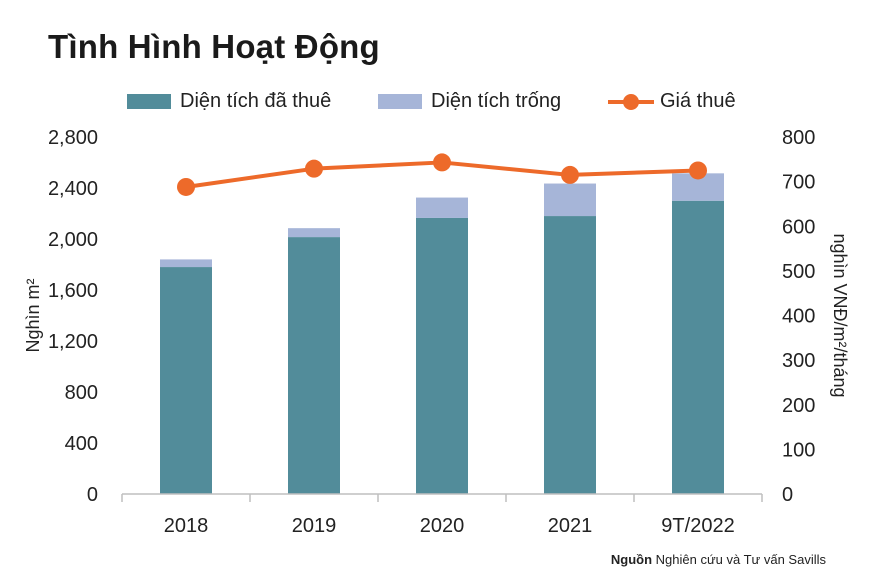 This screenshot has height=587, width=870. Describe the element at coordinates (798, 138) in the screenshot. I see `y2-tick-label: 800` at that location.